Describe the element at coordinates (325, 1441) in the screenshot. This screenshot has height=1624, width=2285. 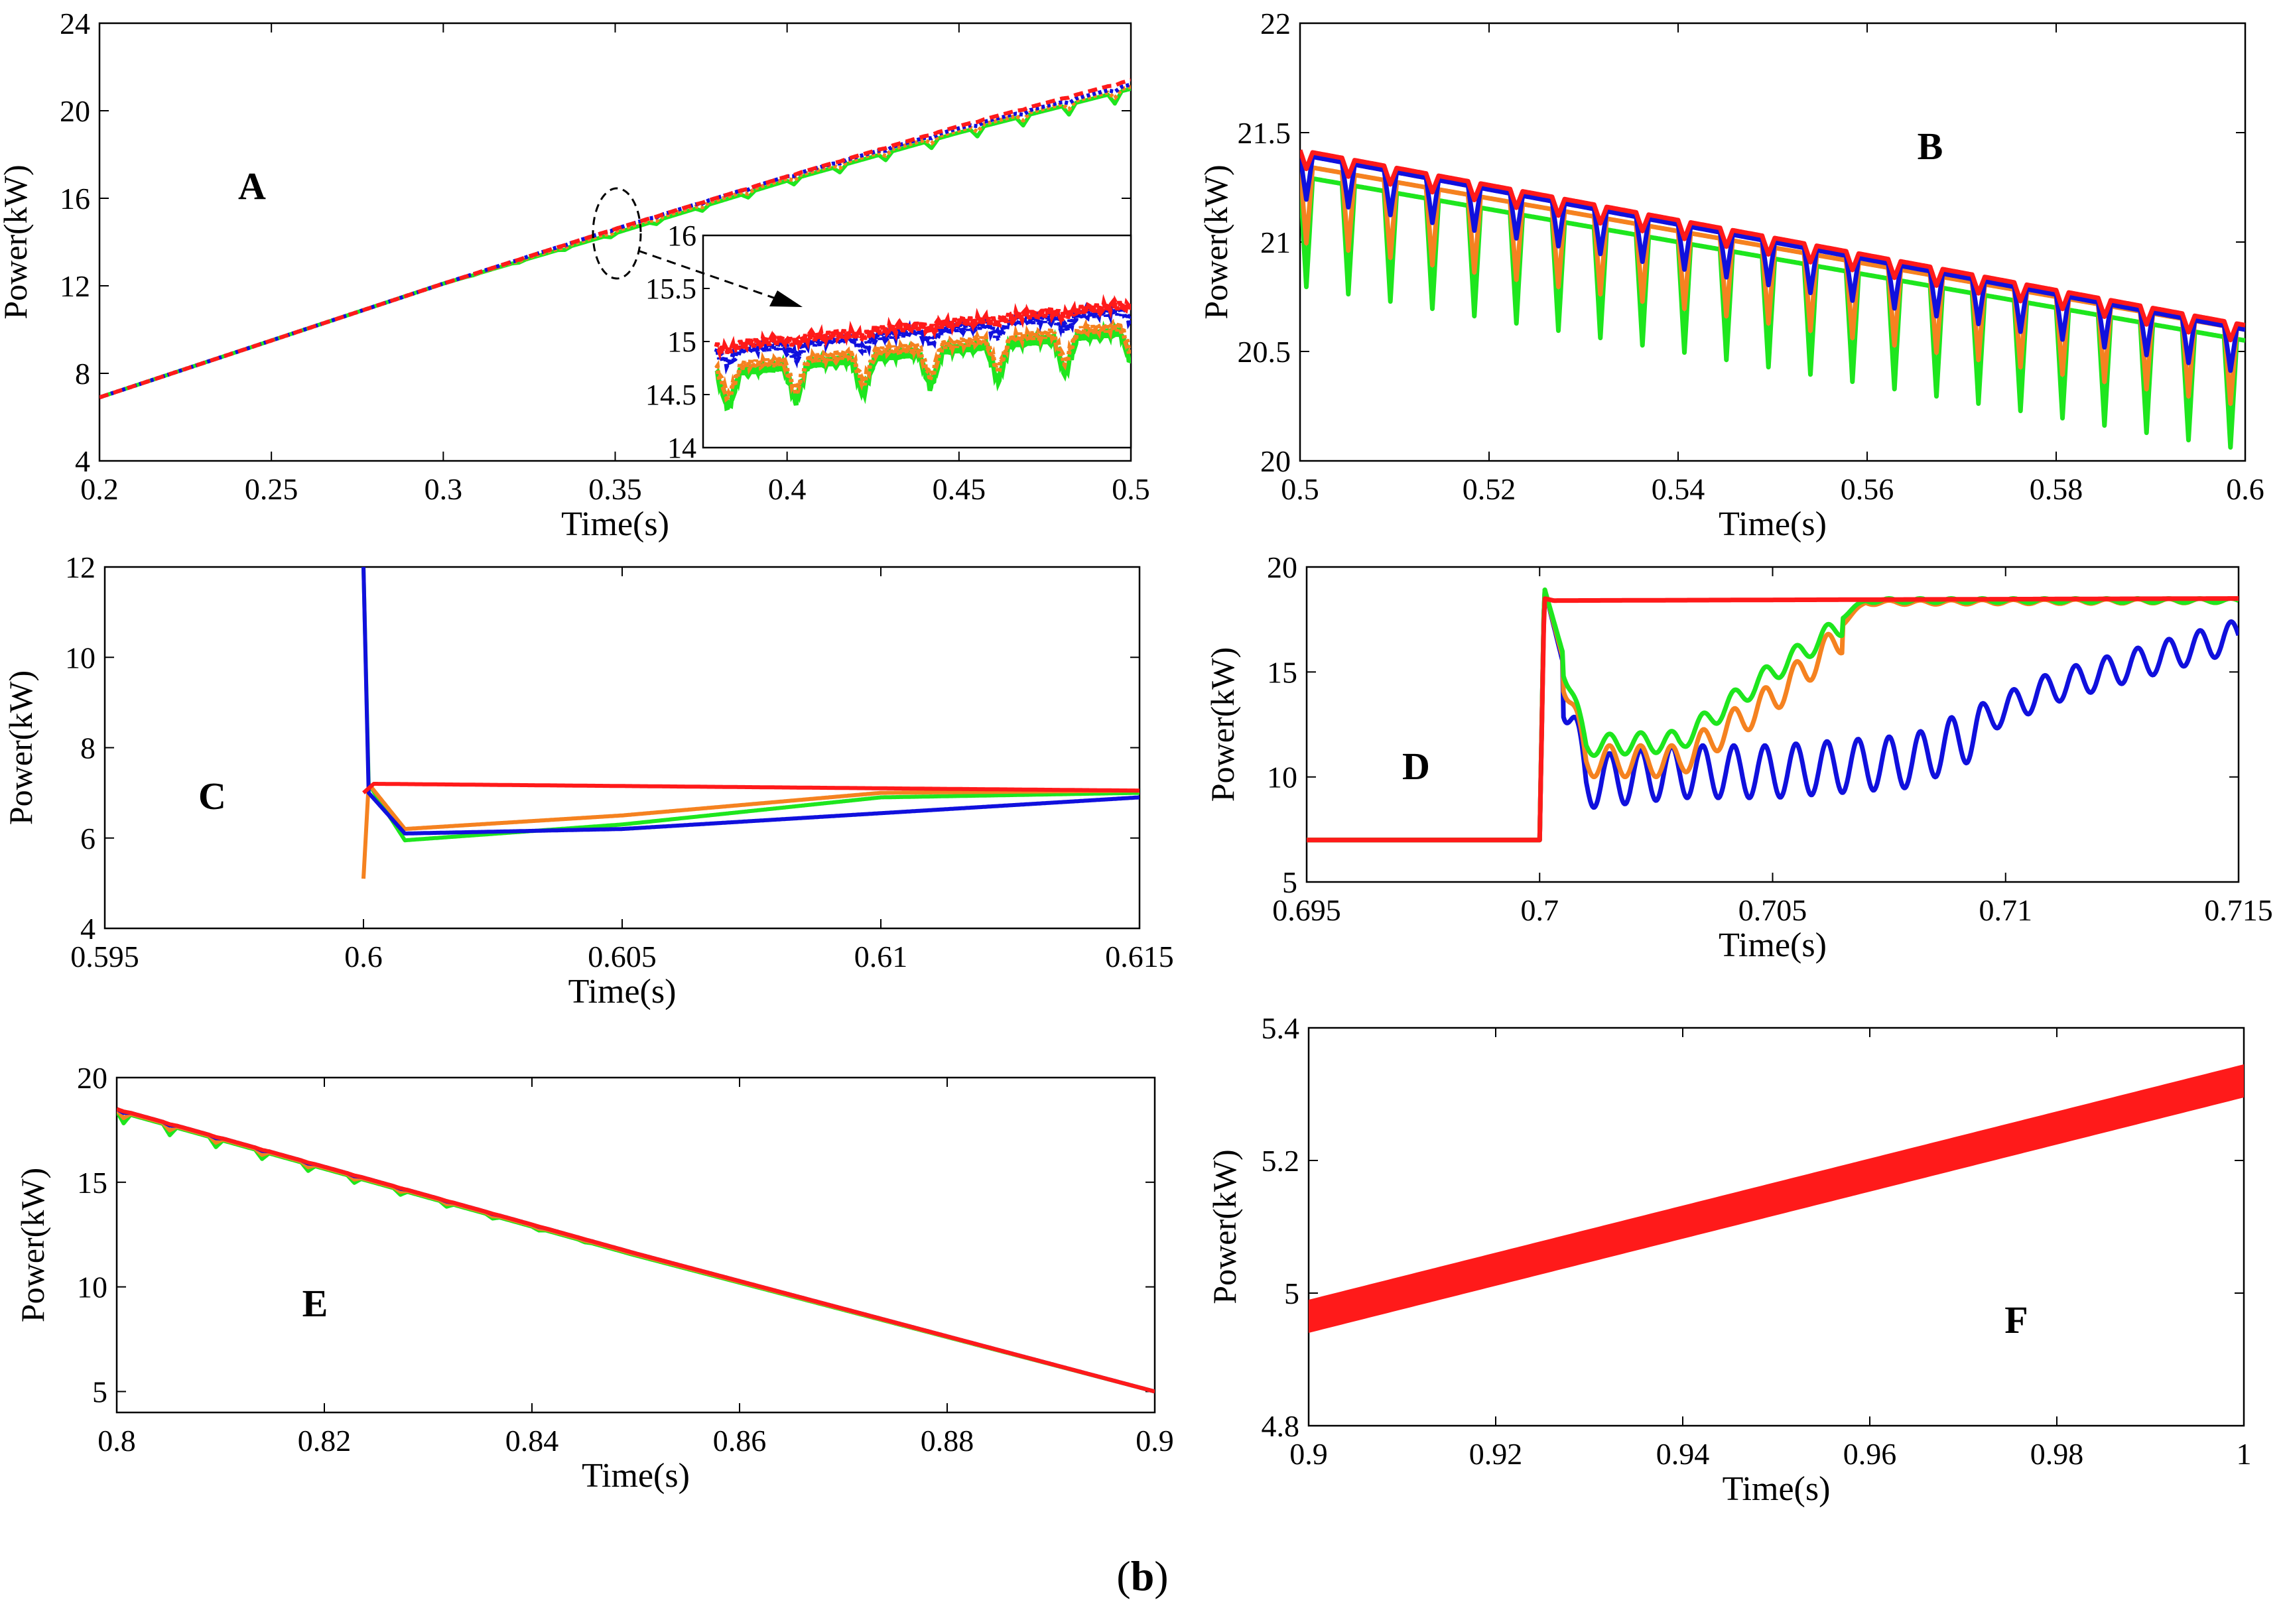
I see `x-tick-label: 0.82` at that location.